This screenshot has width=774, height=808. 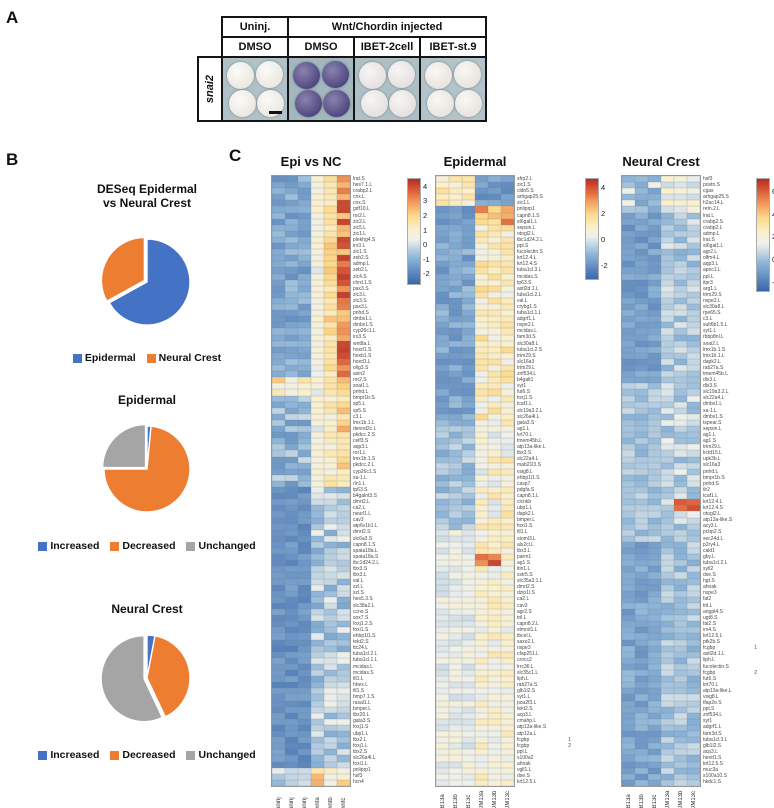 What do you see at coordinates (147, 358) in the screenshot?
I see `pie-legend-deseq: Epidermal Neural Crest` at bounding box center [147, 358].